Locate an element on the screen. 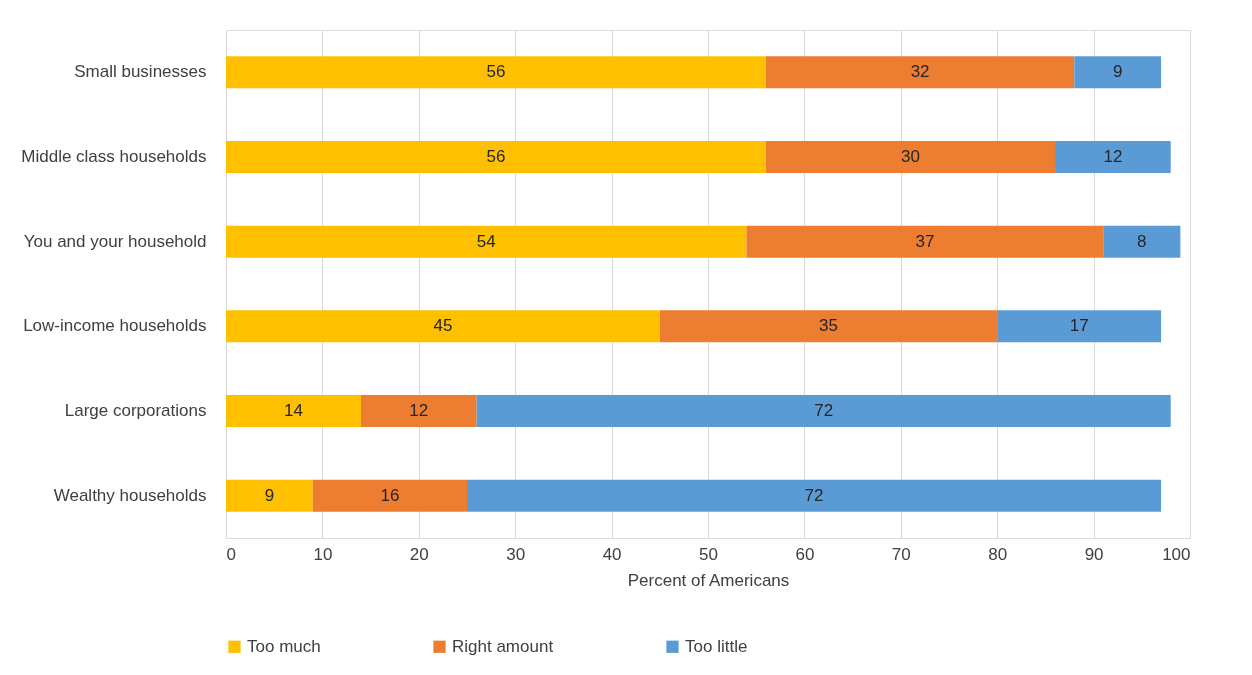 This screenshot has height=675, width=1252. x-tick-label: 40 is located at coordinates (612, 554).